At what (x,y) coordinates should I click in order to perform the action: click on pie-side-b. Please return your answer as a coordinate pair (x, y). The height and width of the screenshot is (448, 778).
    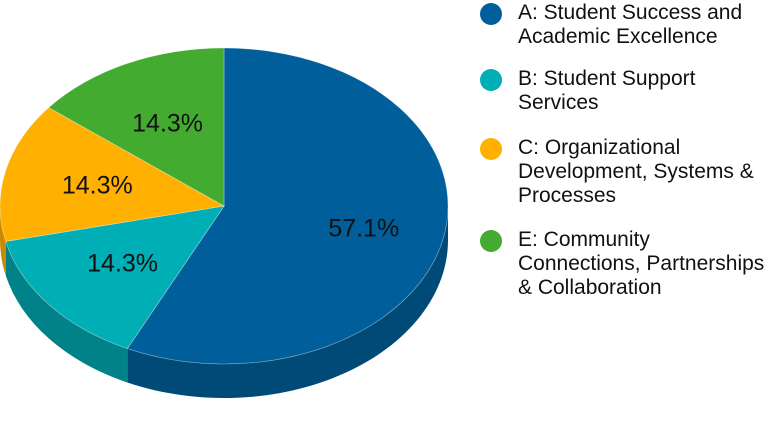
    Looking at the image, I should click on (66, 312).